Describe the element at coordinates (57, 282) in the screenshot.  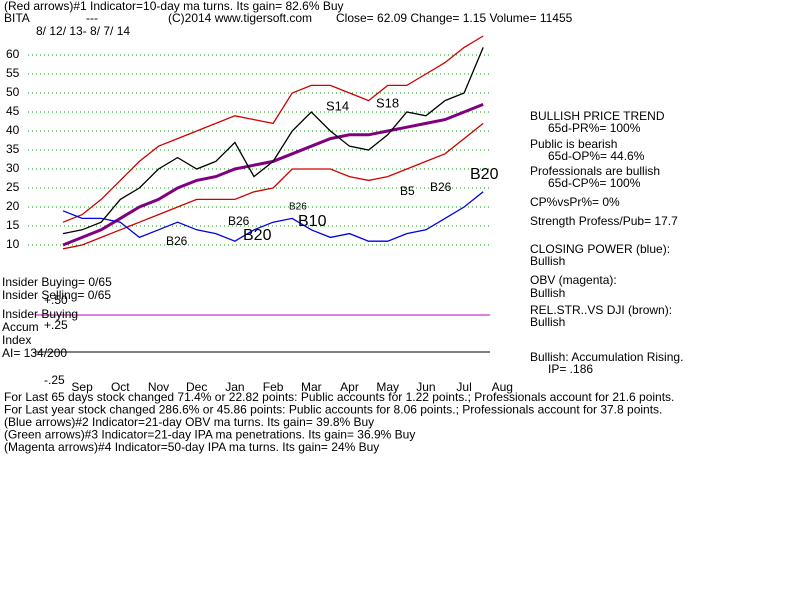
I see `panel-label: Insider Buying= 0/65` at that location.